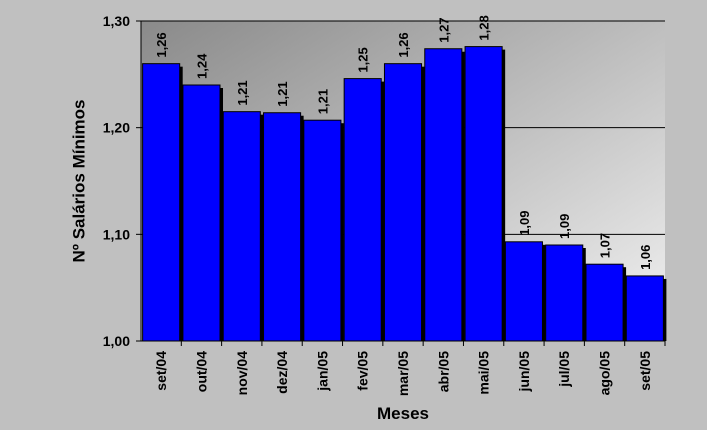 The image size is (707, 435). Describe the element at coordinates (484, 27) in the screenshot. I see `data-label: 1,28` at that location.